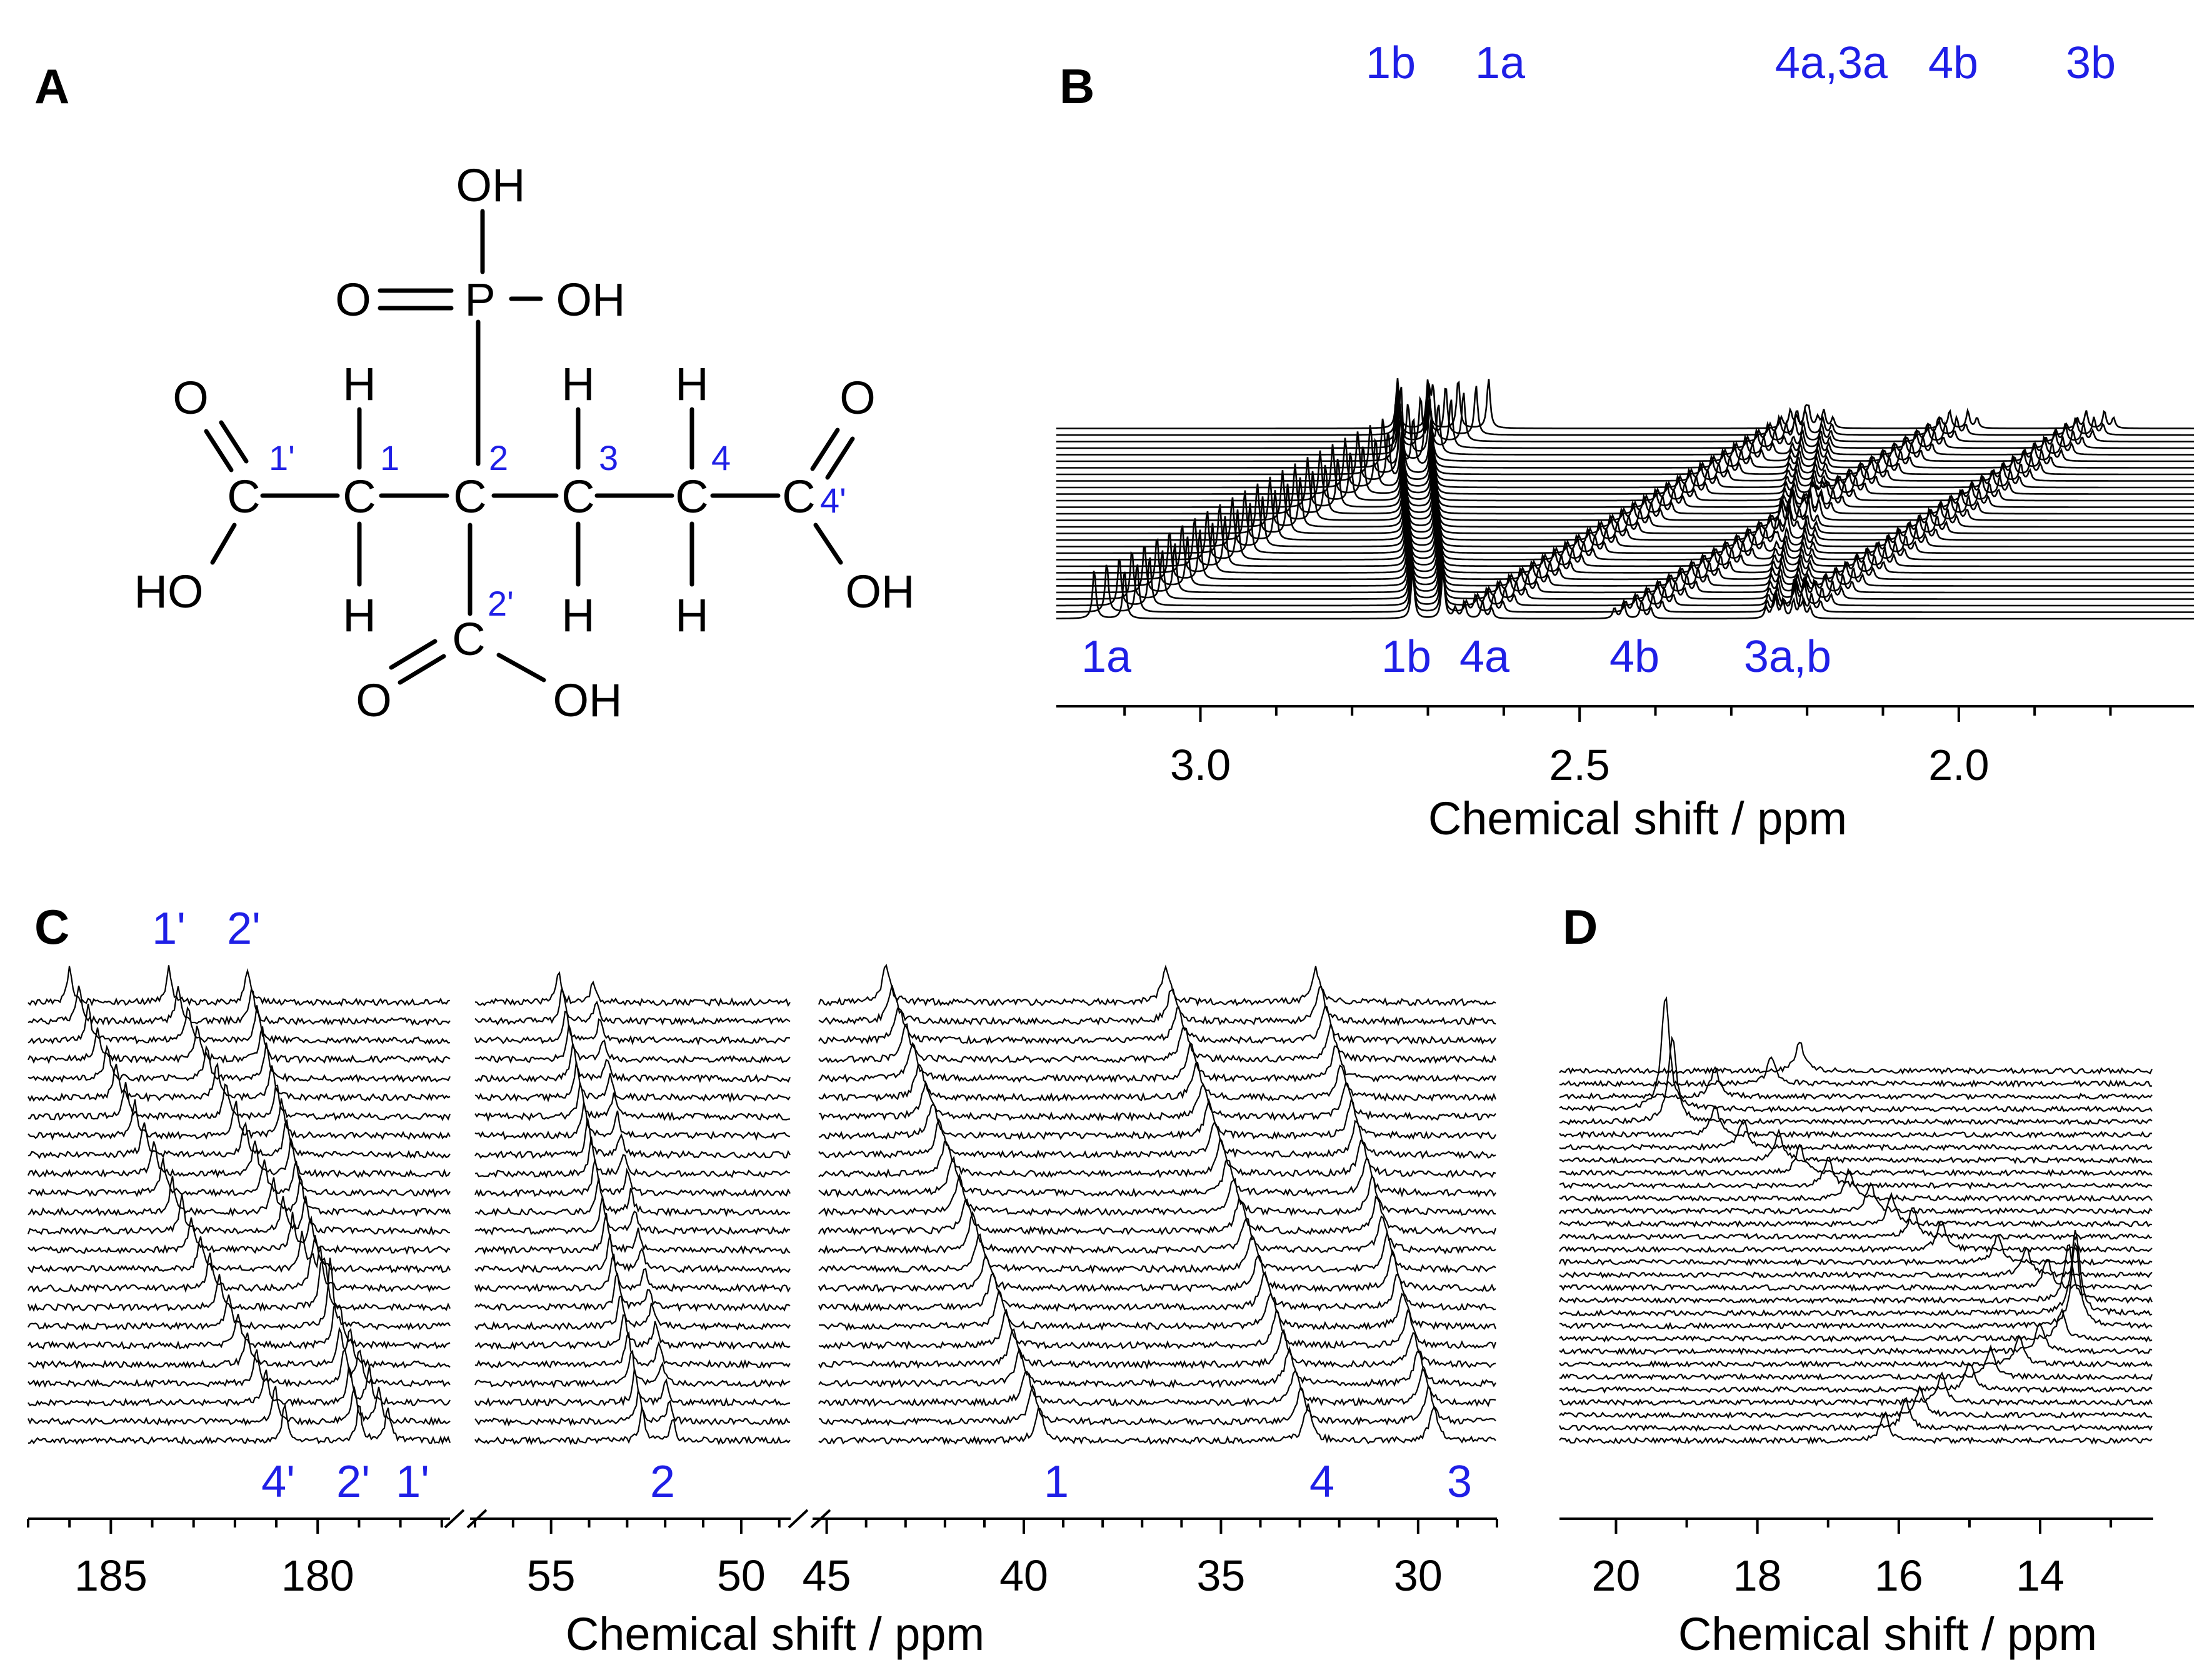 This screenshot has width=2212, height=1675. What do you see at coordinates (244, 929) in the screenshot?
I see `panel-c-top-label-2: 2'` at bounding box center [244, 929].